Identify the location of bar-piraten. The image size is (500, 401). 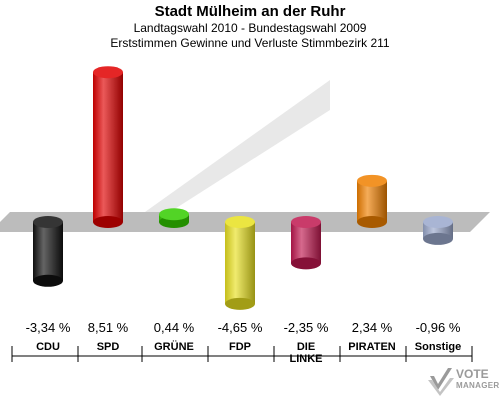
(372, 201).